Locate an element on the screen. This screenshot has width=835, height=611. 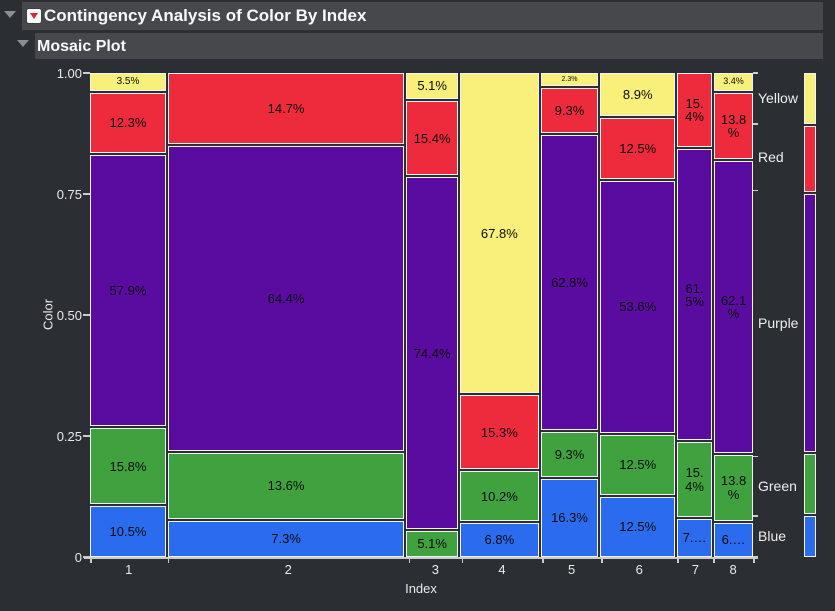
collapse-triangle-mosaic is located at coordinates (23, 43).